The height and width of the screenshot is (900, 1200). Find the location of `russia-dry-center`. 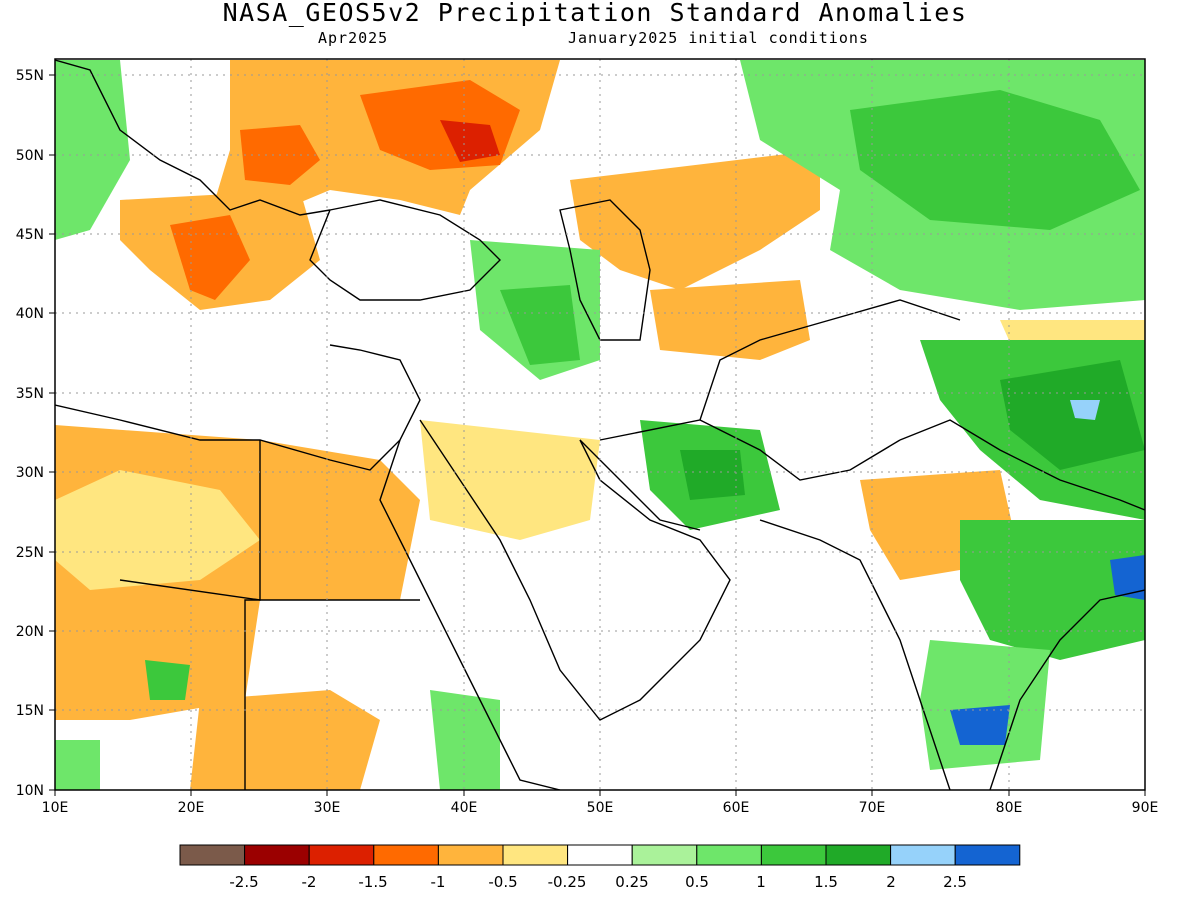

russia-dry-center is located at coordinates (470, 141).